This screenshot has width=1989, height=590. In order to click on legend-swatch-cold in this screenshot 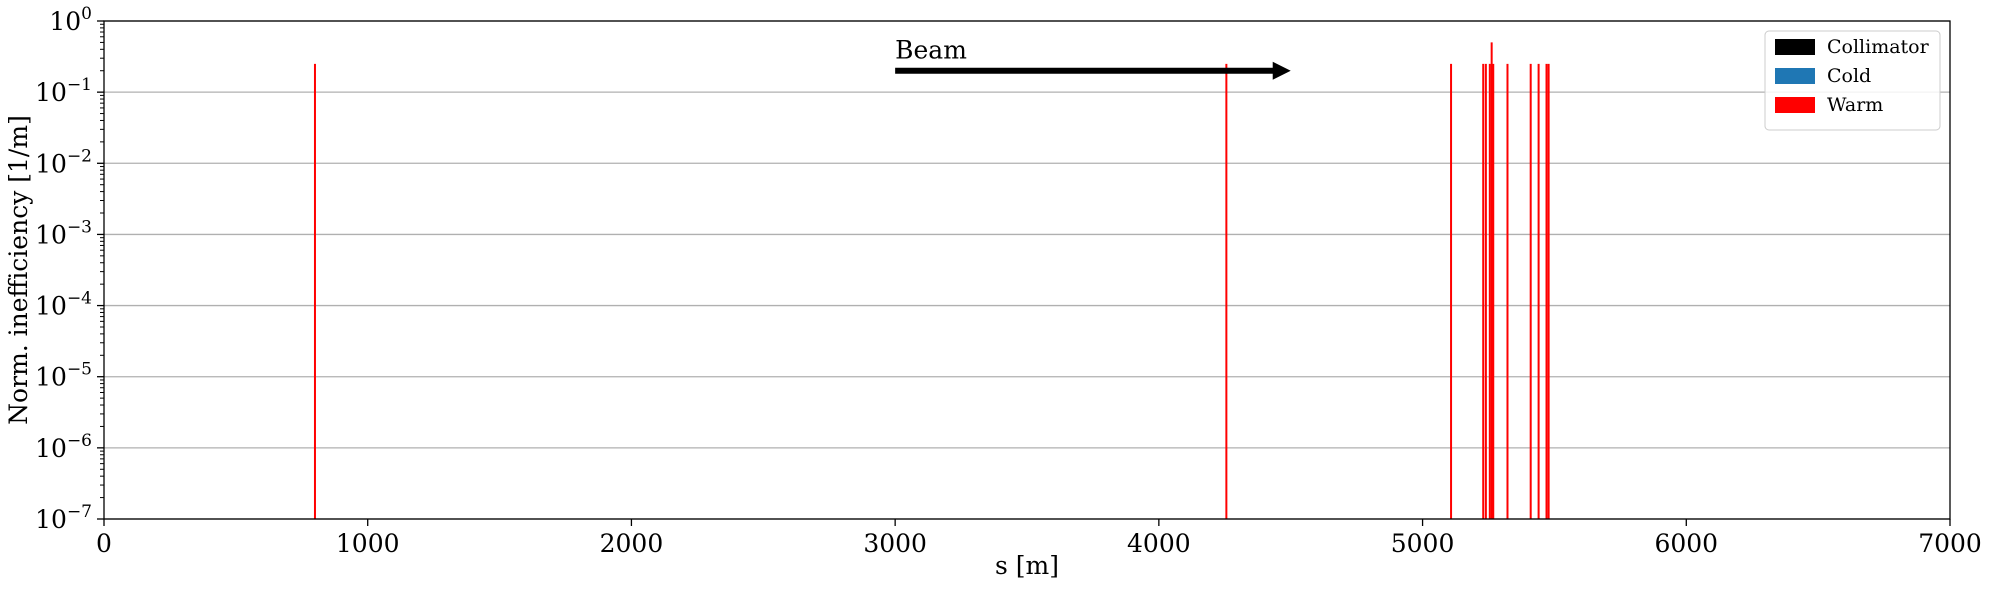, I will do `click(1795, 76)`.